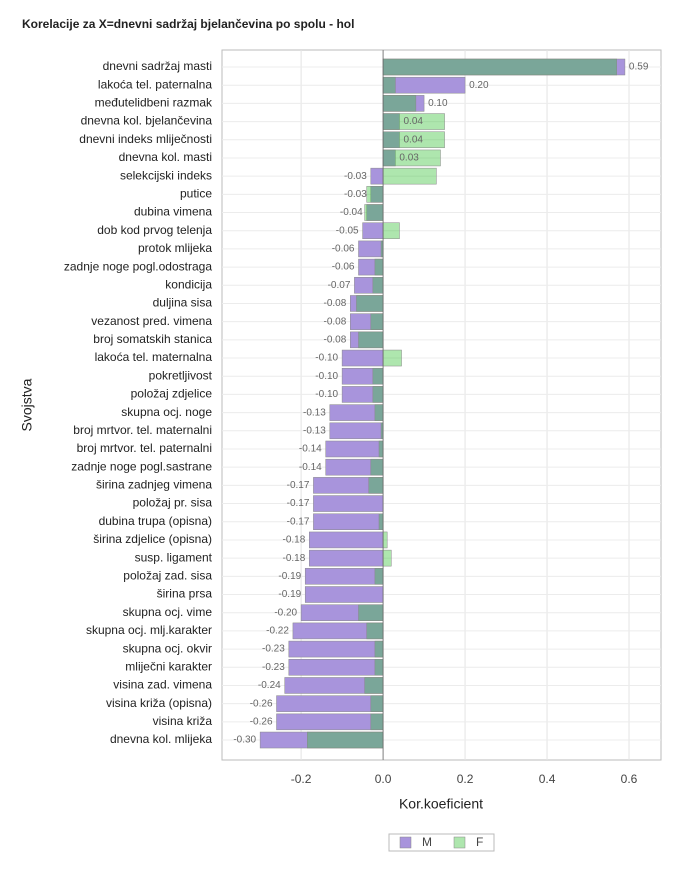 This screenshot has width=680, height=869. Describe the element at coordinates (183, 303) in the screenshot. I see `y-tick-label: duljina sisa` at that location.